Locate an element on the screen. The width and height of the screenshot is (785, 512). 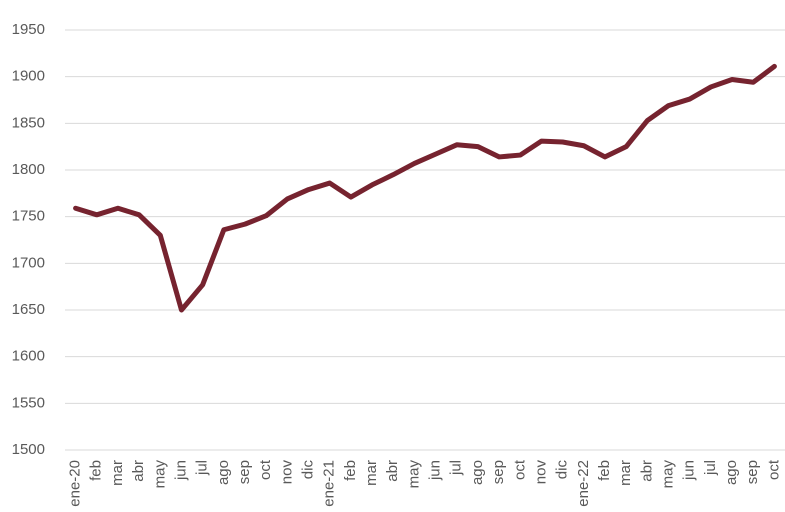
x-tick-label: ene-22 is located at coordinates (583, 483).